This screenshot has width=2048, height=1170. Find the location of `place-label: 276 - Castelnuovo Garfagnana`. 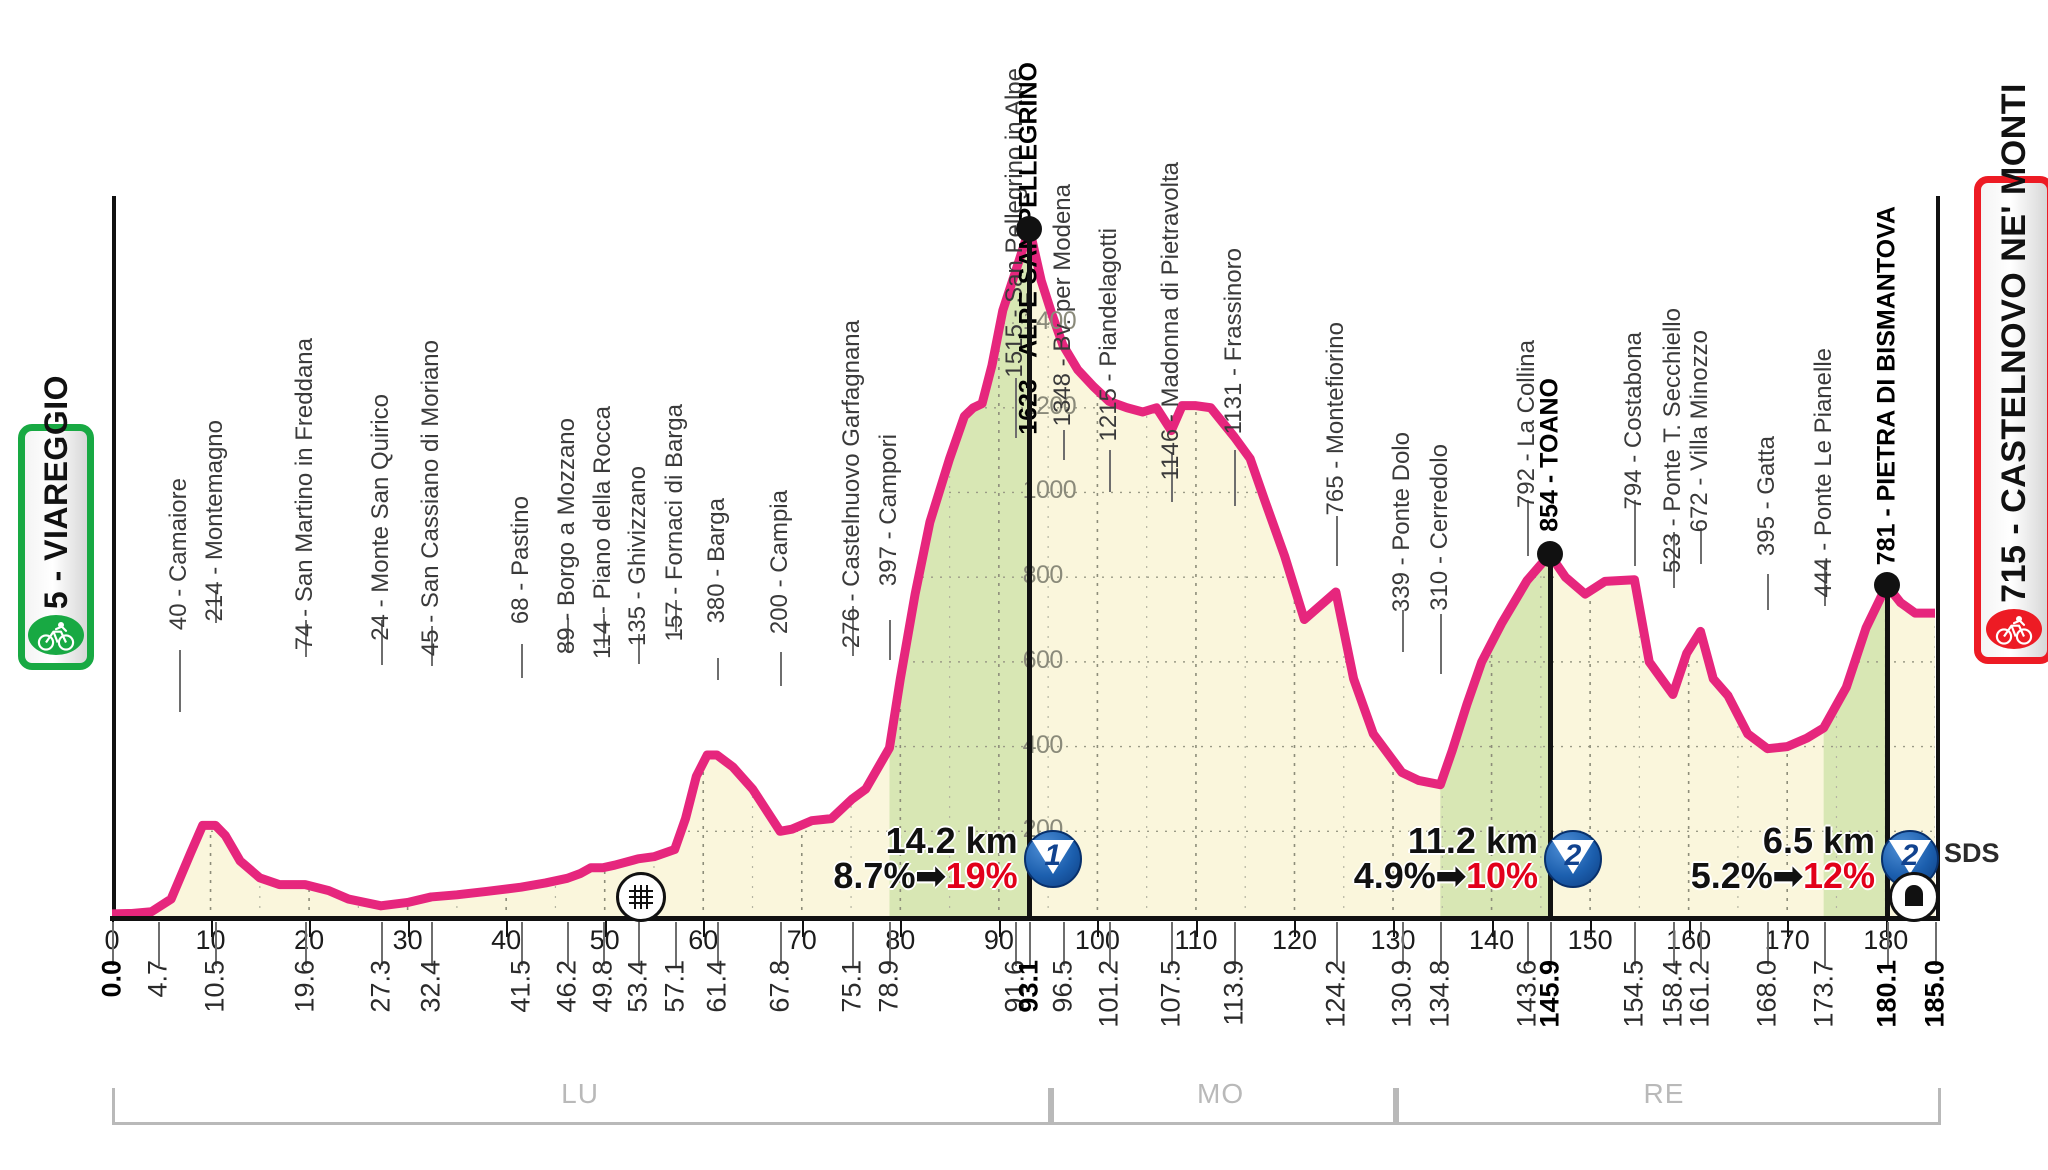

place-label: 276 - Castelnuovo Garfagnana is located at coordinates (852, 487).